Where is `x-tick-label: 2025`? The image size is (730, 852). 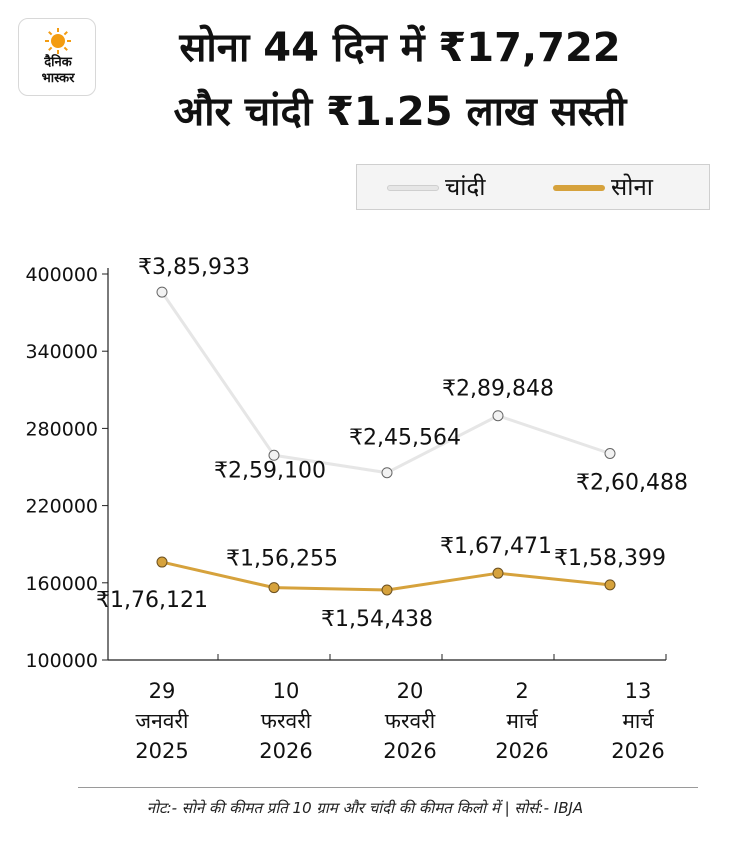 x-tick-label: 2025 is located at coordinates (161, 751).